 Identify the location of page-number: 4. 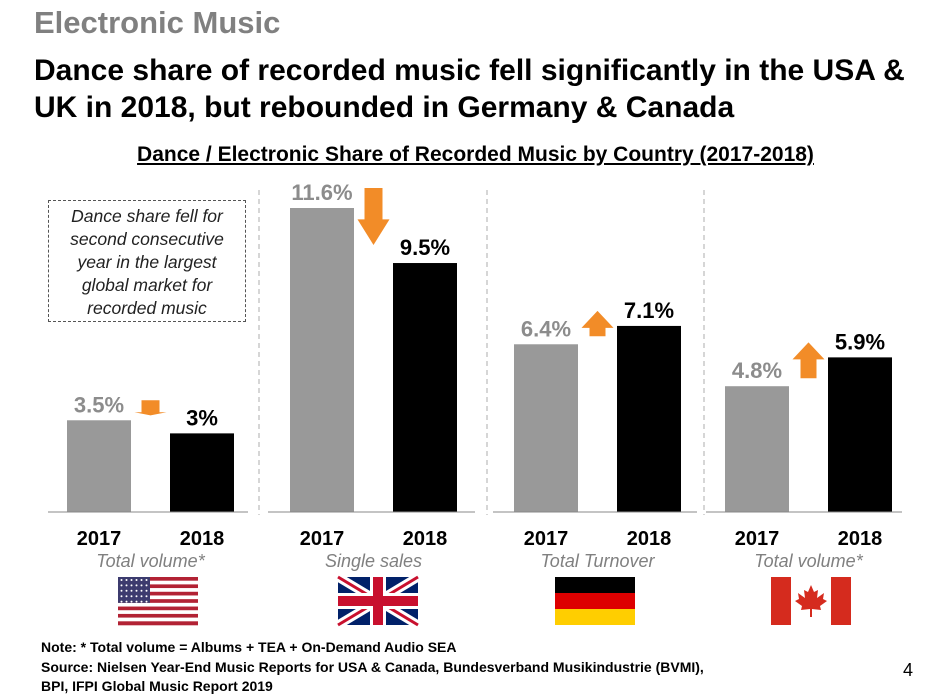
(908, 670).